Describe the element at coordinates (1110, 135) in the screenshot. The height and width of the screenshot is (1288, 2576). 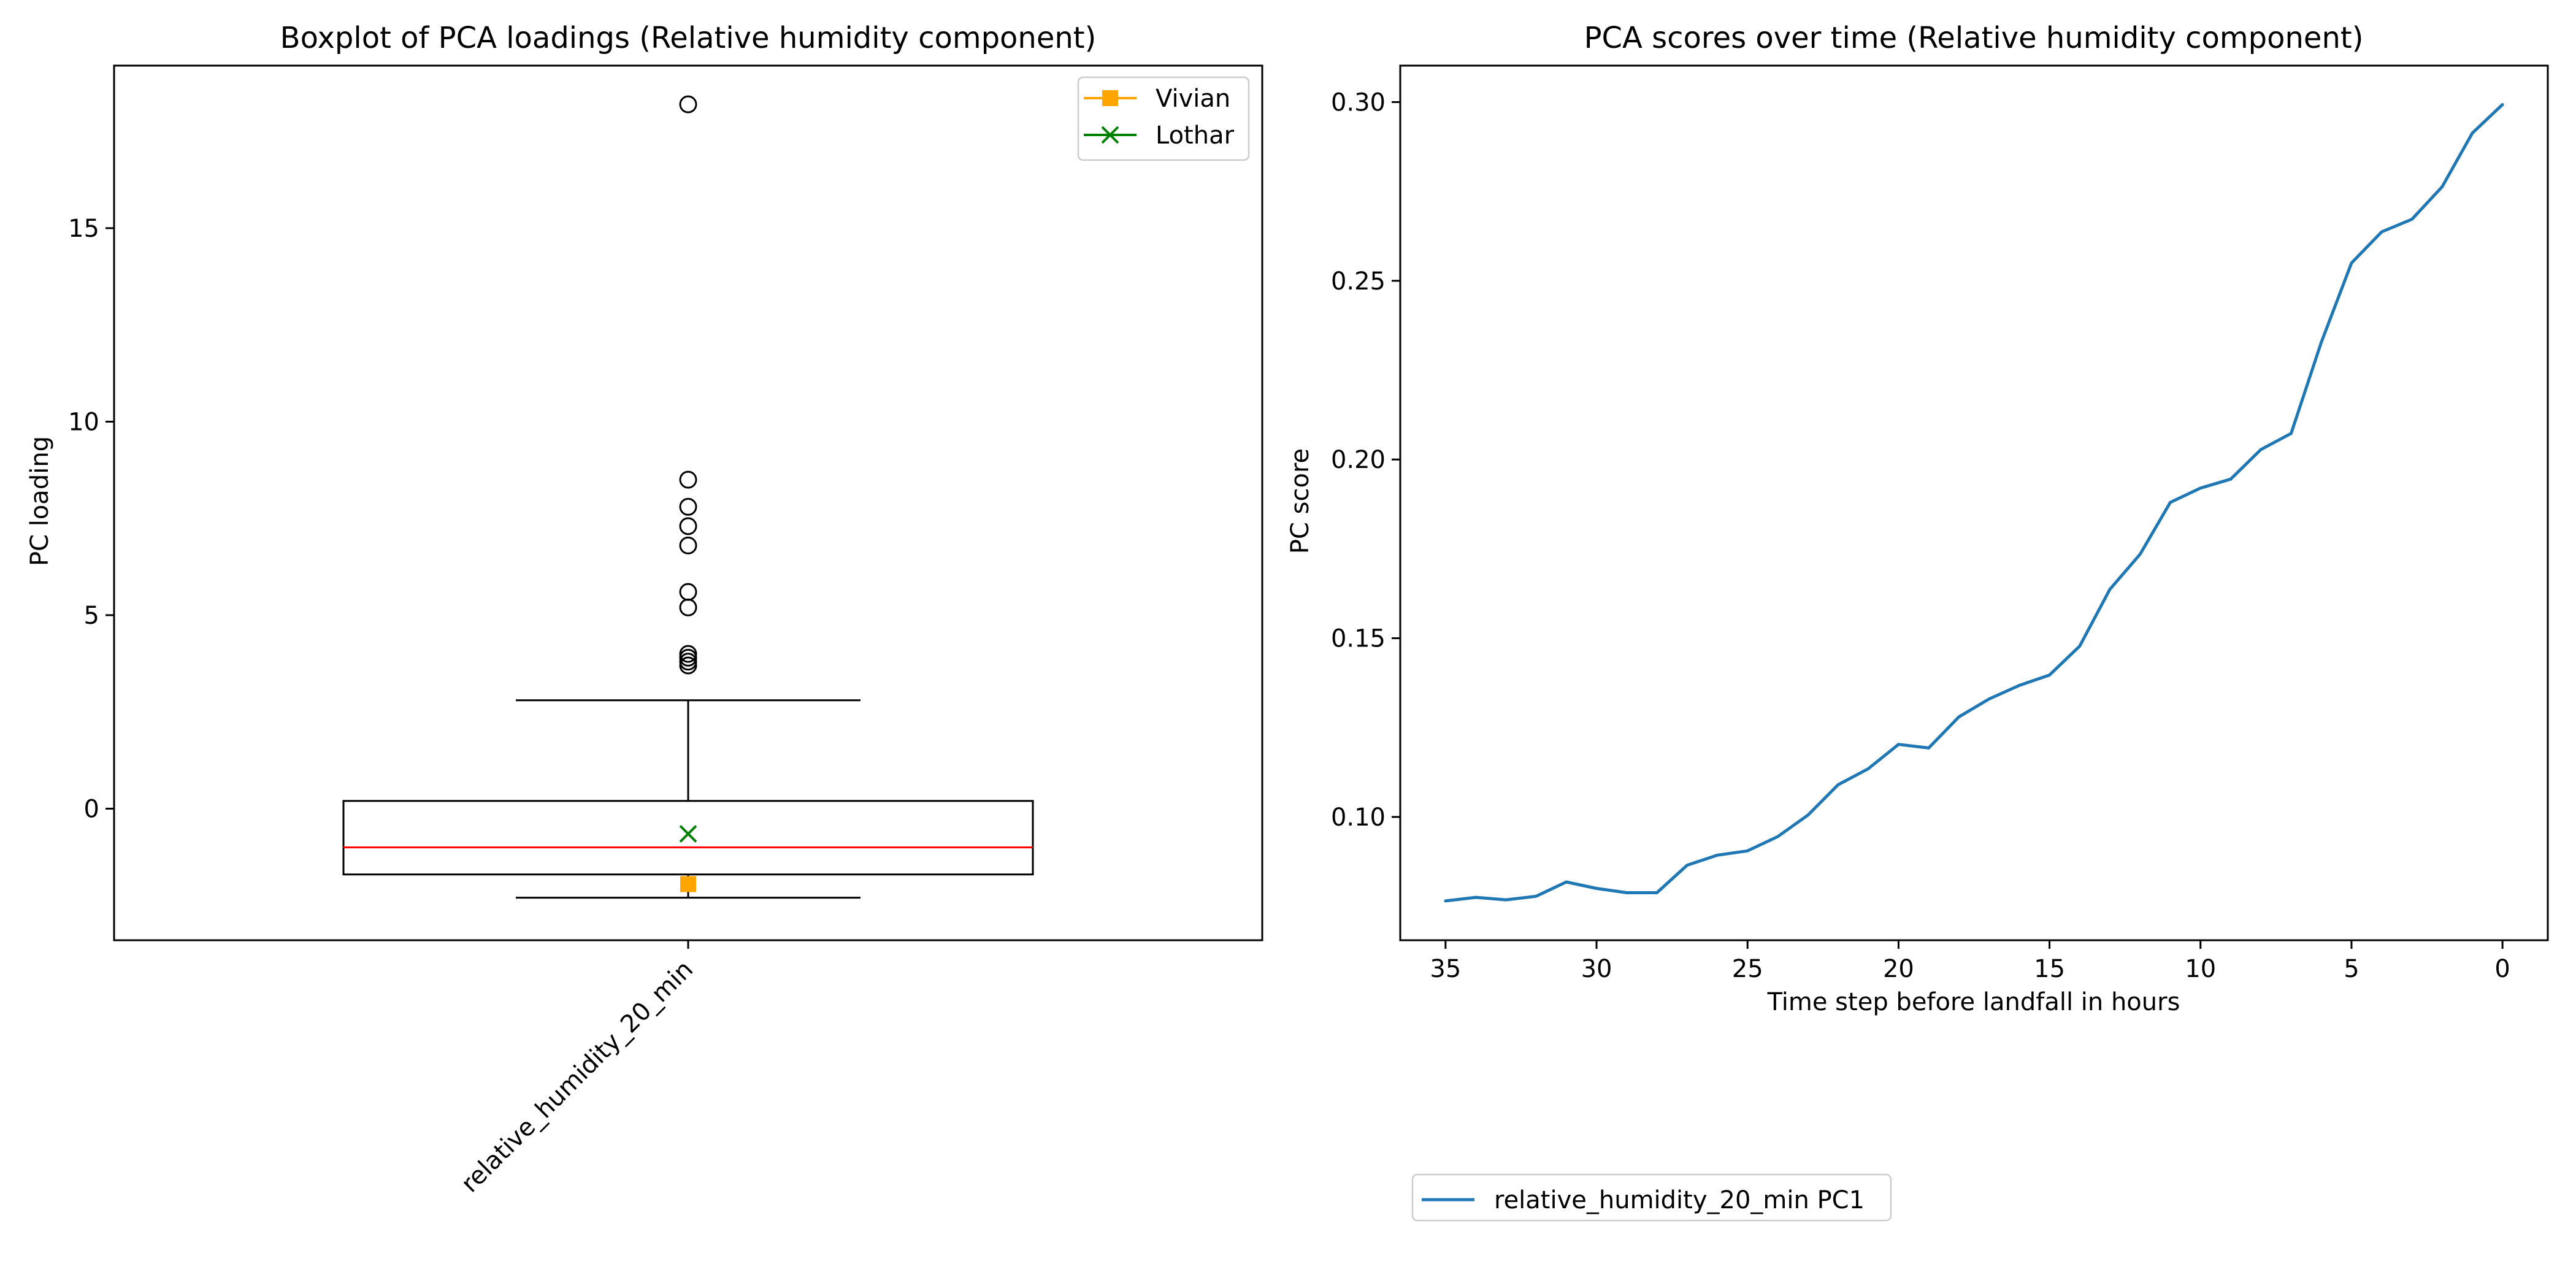
I see `legend-lothar-x-marker` at that location.